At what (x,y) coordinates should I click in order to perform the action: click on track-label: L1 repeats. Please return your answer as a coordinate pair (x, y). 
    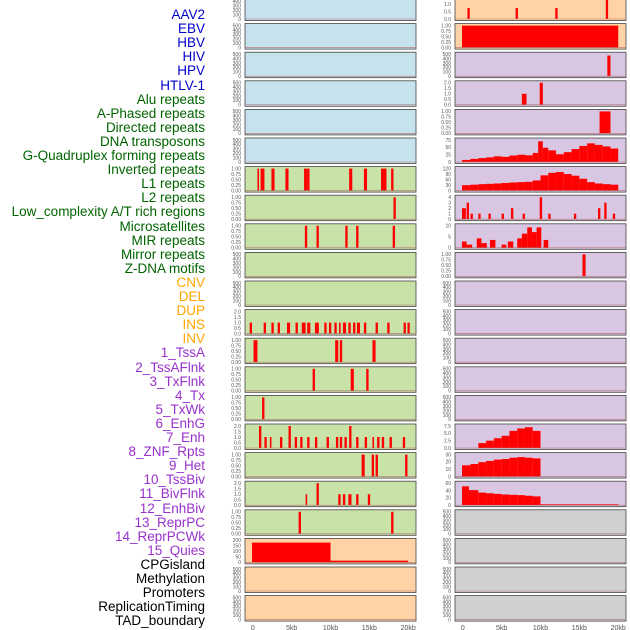
    Looking at the image, I should click on (173, 184).